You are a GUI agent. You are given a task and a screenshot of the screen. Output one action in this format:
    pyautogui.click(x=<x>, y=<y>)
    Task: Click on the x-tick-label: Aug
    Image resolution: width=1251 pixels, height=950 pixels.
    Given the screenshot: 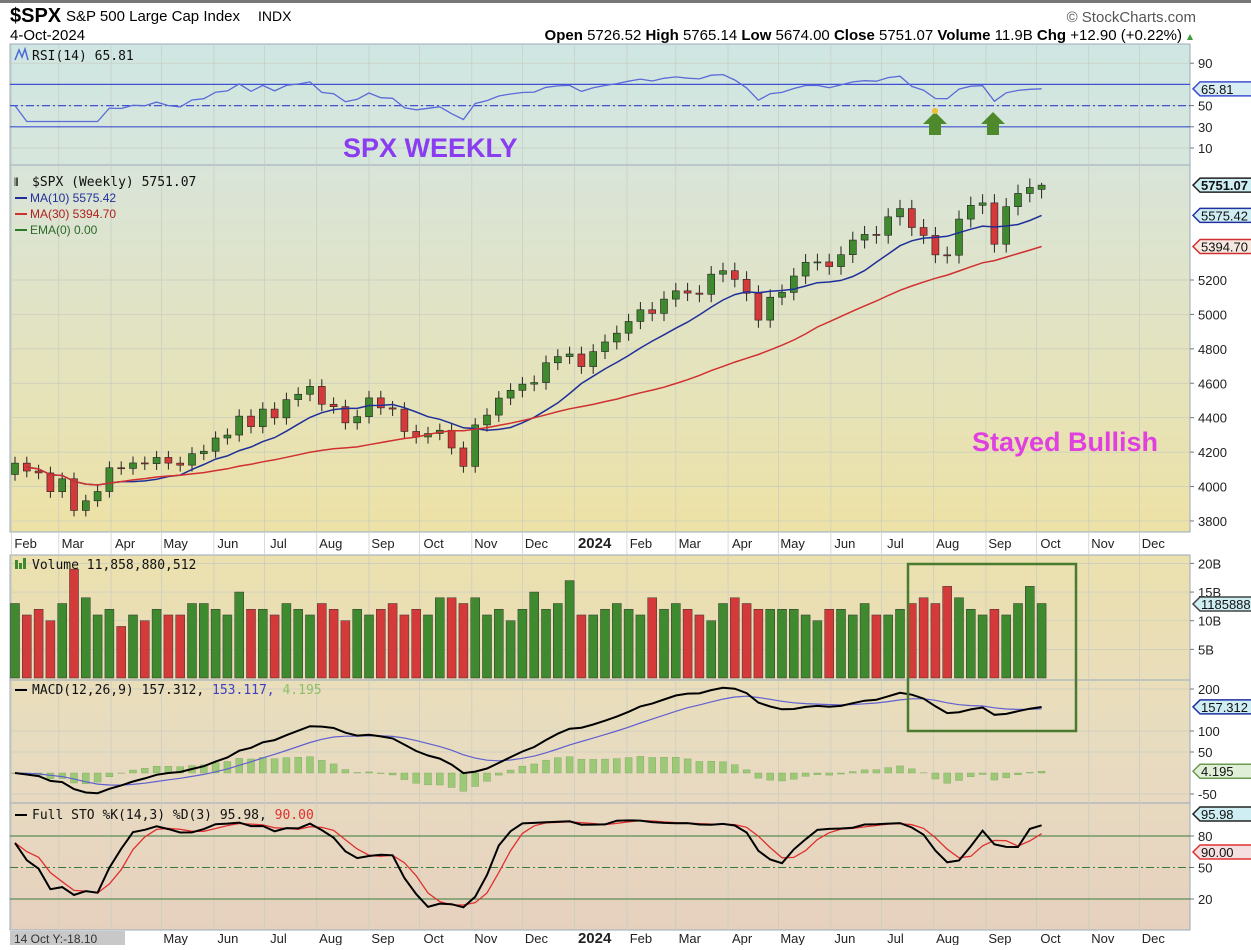 What is the action you would take?
    pyautogui.click(x=330, y=938)
    